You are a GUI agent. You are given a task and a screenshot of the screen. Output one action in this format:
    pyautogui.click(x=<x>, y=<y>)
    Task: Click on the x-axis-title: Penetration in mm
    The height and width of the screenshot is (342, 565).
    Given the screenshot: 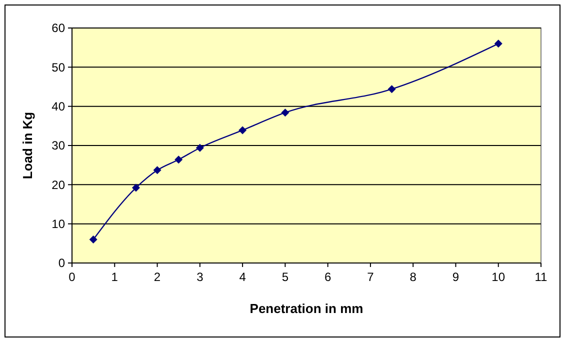 What is the action you would take?
    pyautogui.click(x=307, y=308)
    